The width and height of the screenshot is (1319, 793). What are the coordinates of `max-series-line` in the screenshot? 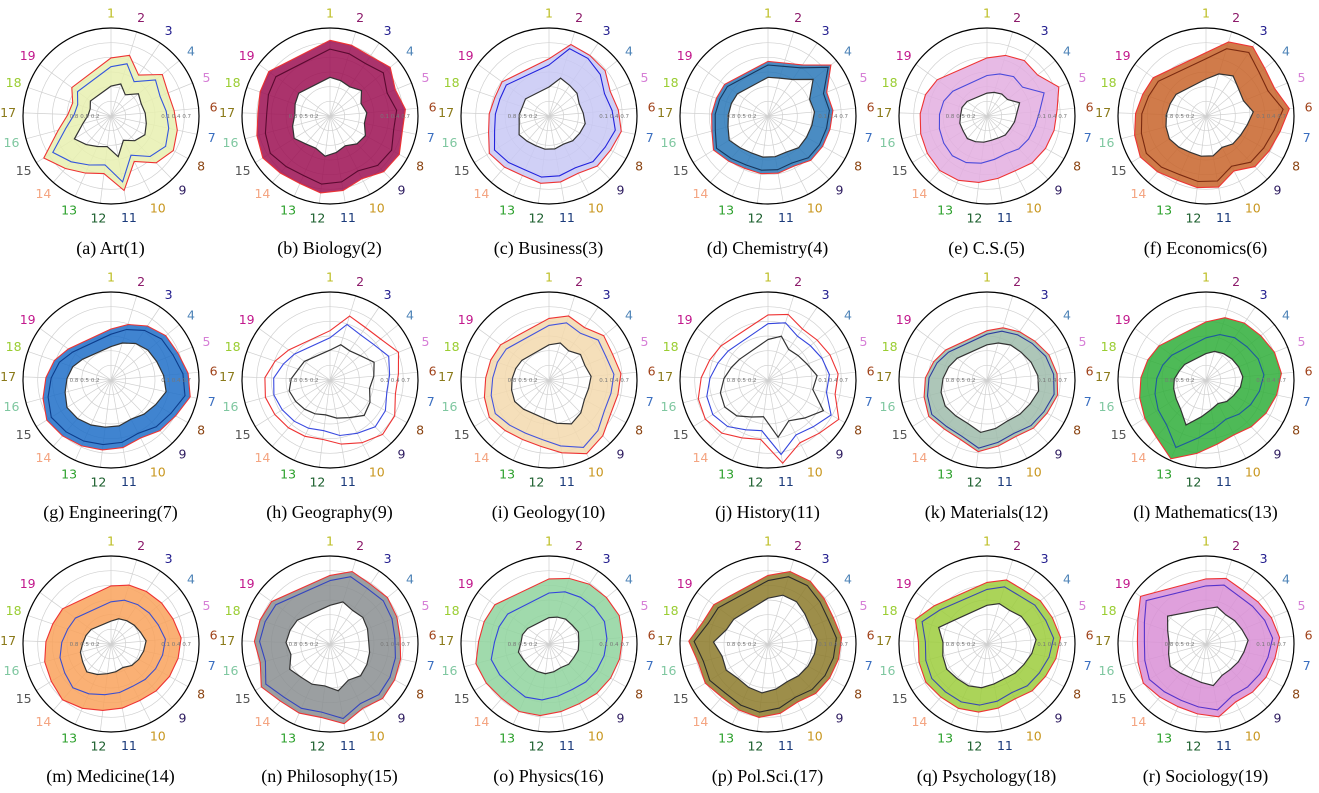 It's located at (331, 116).